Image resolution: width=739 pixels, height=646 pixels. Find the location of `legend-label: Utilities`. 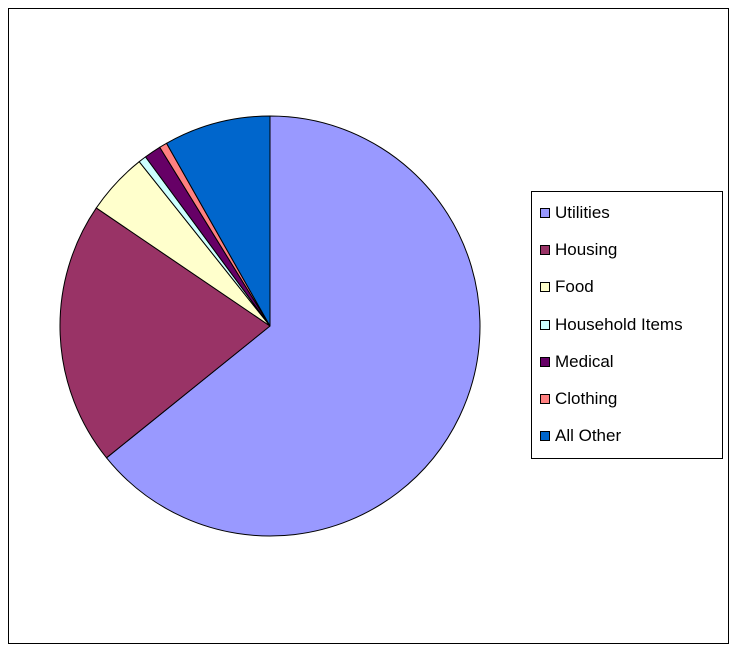

legend-label: Utilities is located at coordinates (582, 212).